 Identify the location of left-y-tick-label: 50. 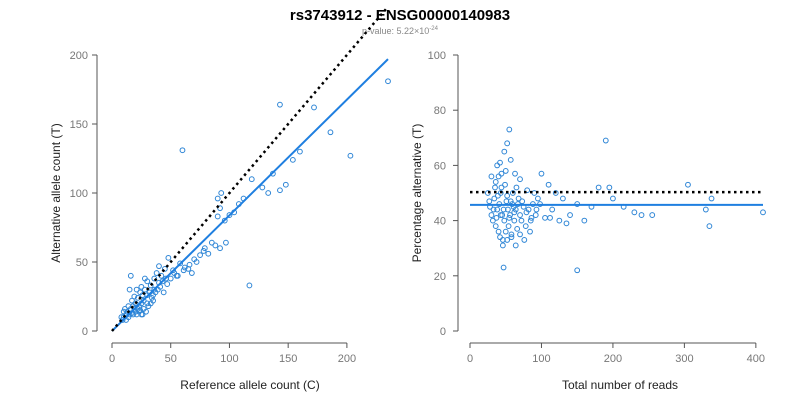
(82, 263).